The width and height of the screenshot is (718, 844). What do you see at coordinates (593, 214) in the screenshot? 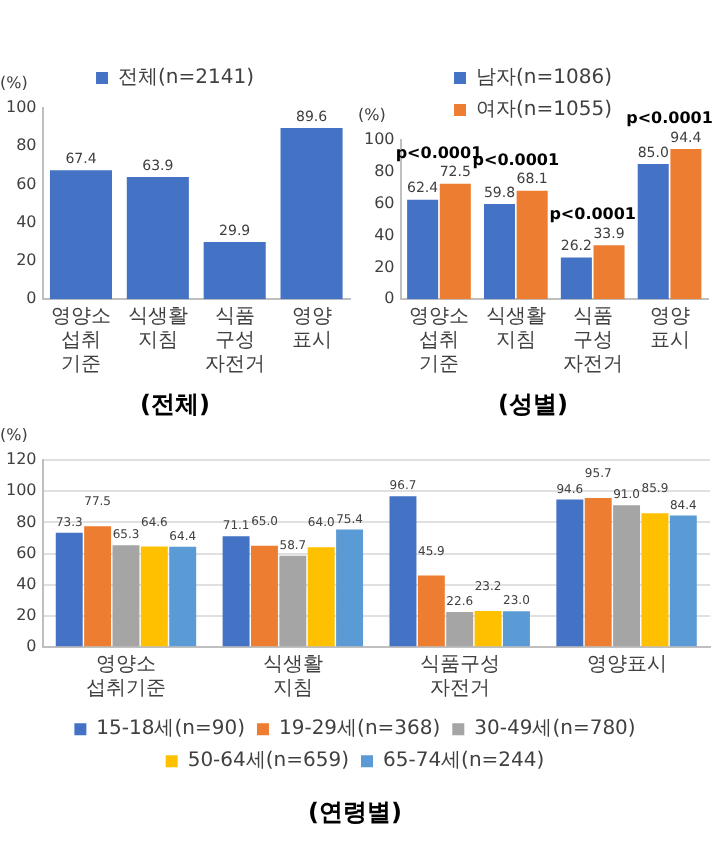
I see `annotation: p<0.0001` at bounding box center [593, 214].